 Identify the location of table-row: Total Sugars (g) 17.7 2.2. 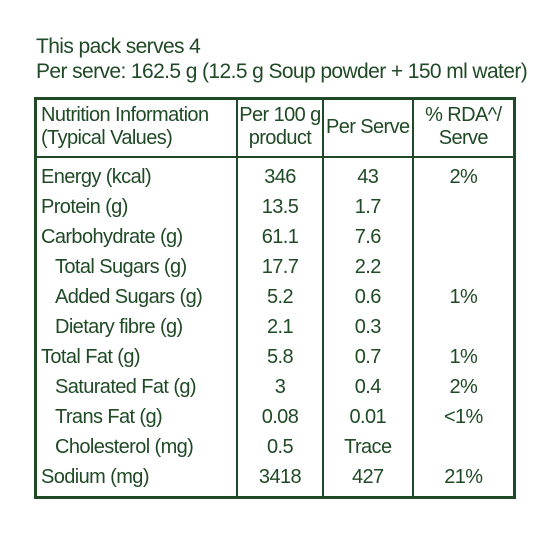
(275, 267).